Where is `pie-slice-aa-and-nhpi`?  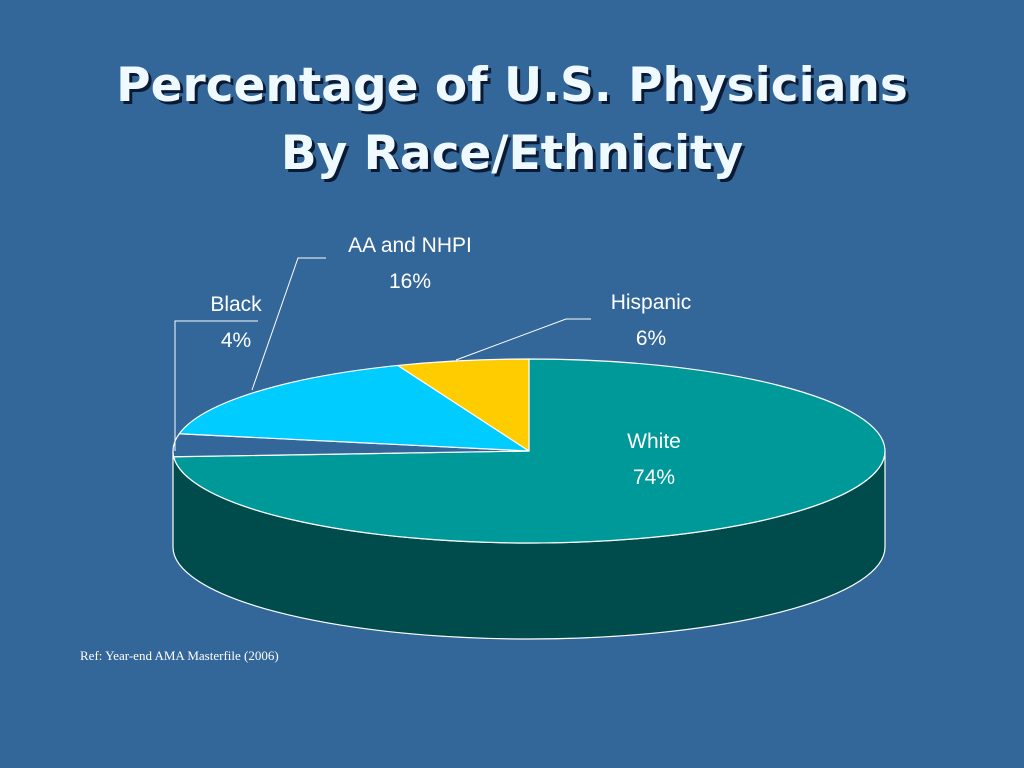 pie-slice-aa-and-nhpi is located at coordinates (354, 408).